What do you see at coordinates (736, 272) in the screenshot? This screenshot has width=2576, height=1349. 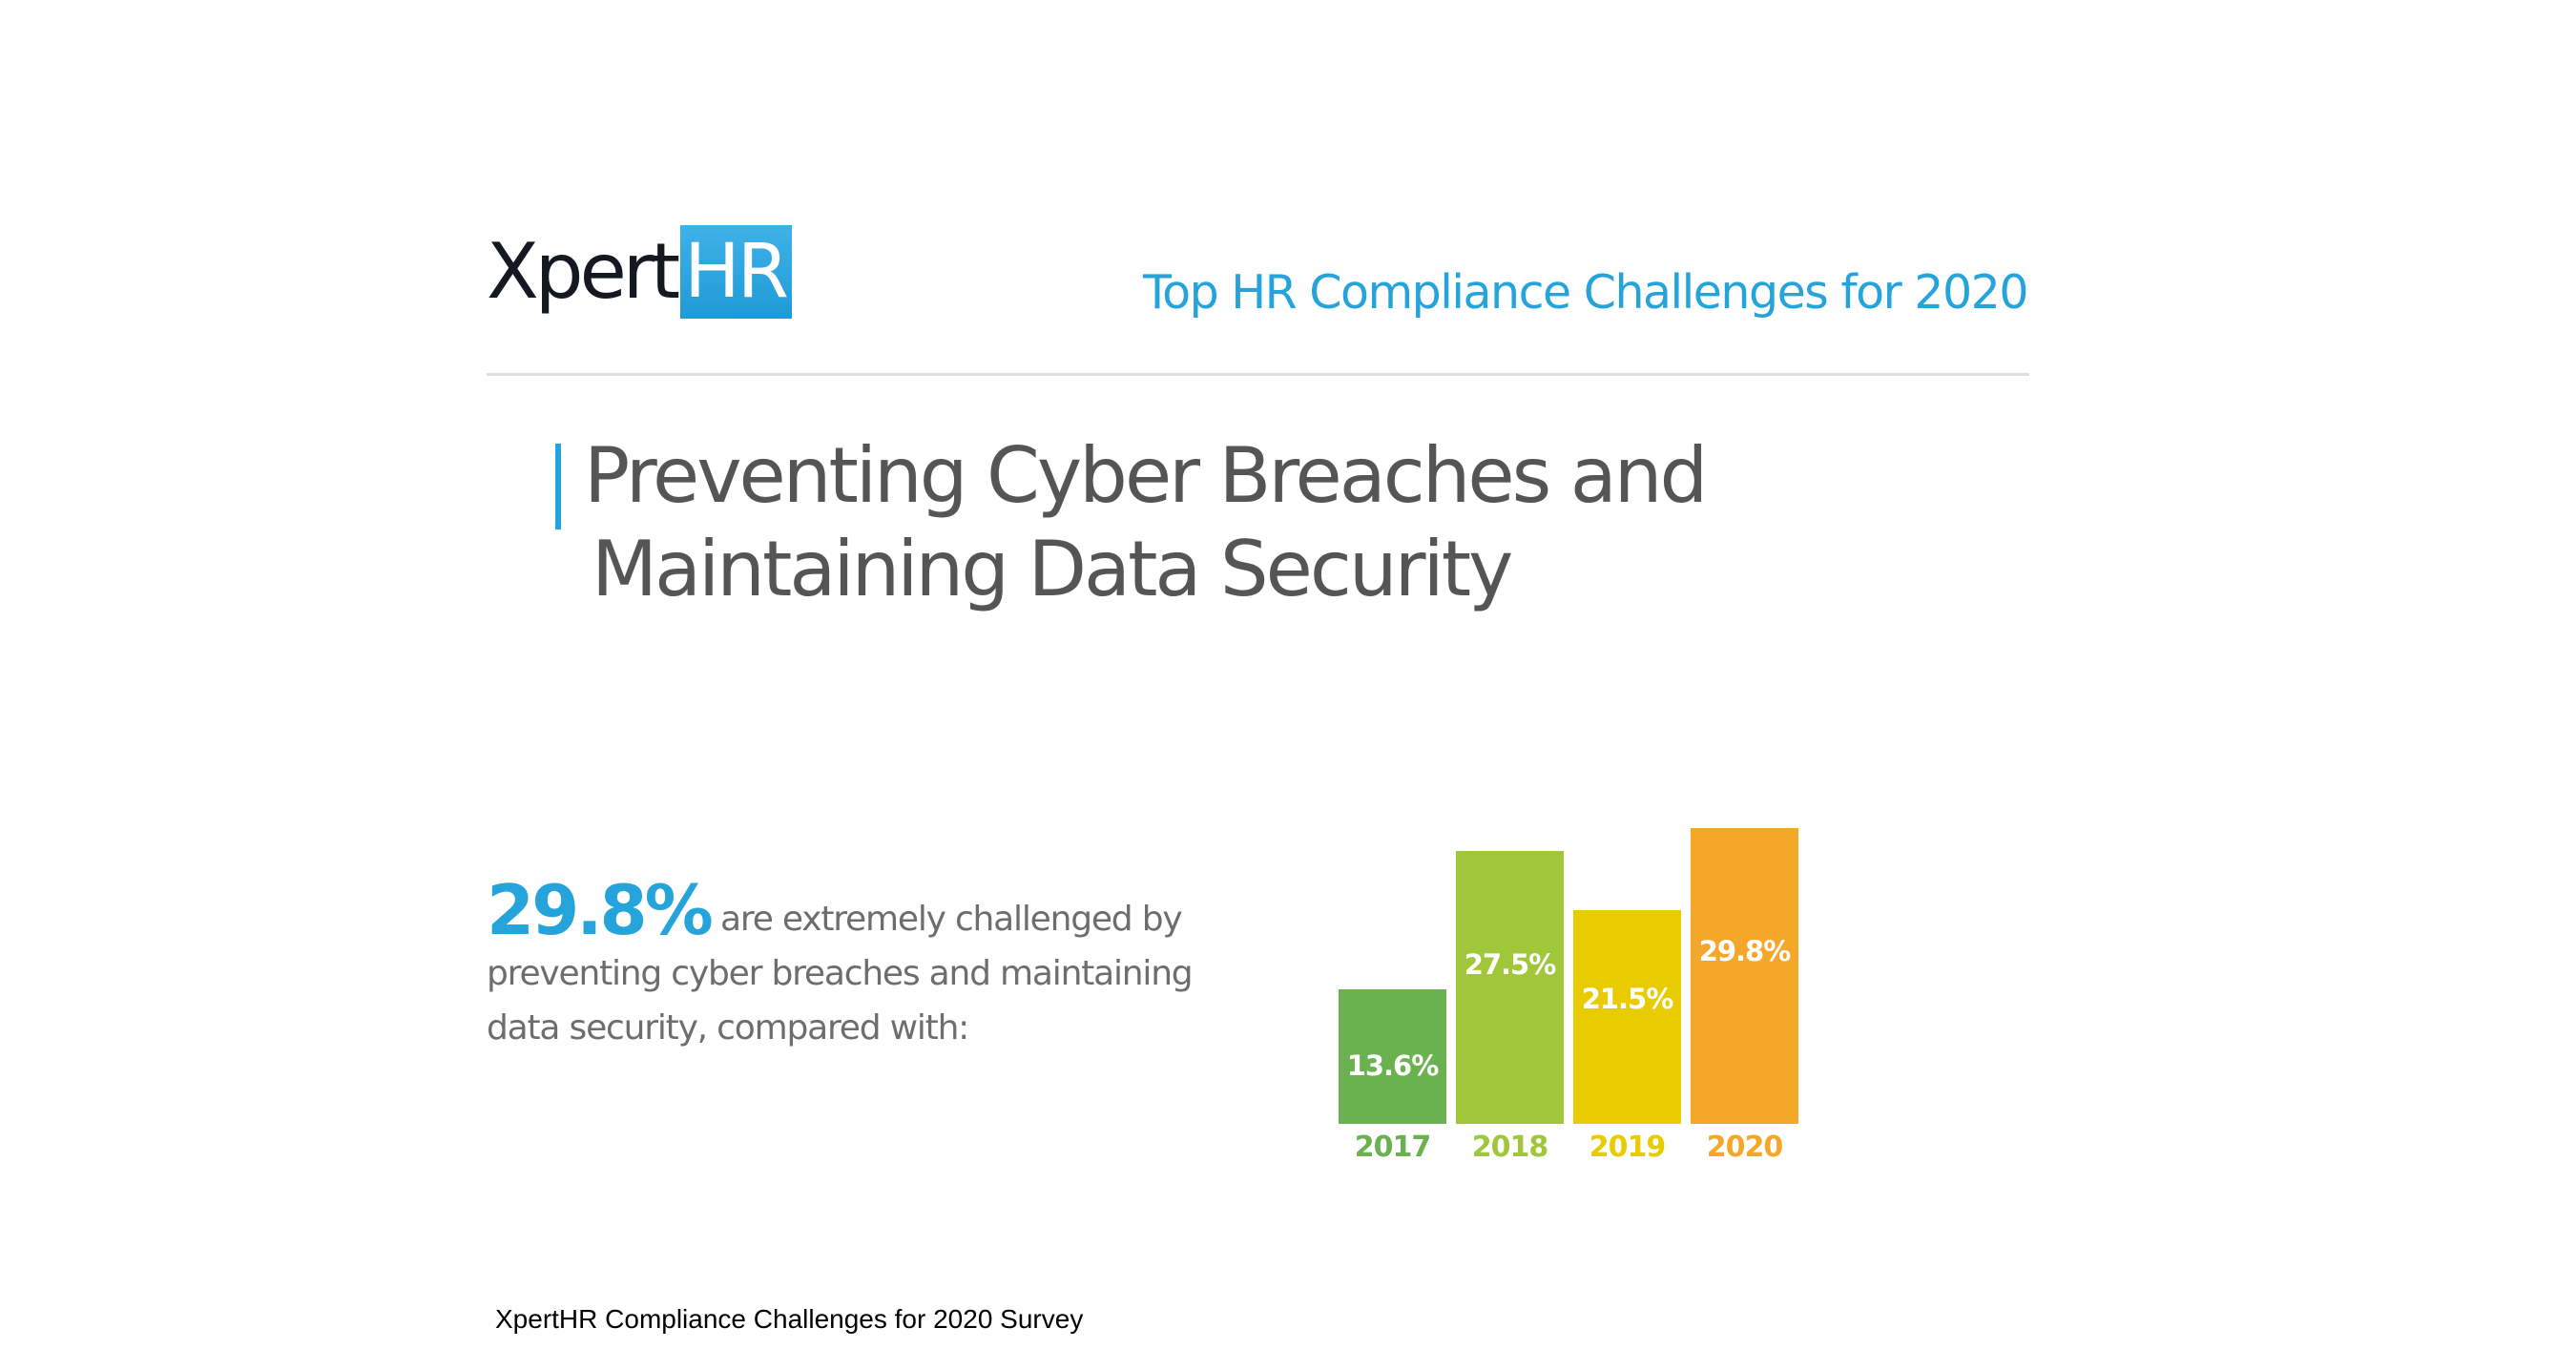 I see `logo-wordmark-hr: HR` at bounding box center [736, 272].